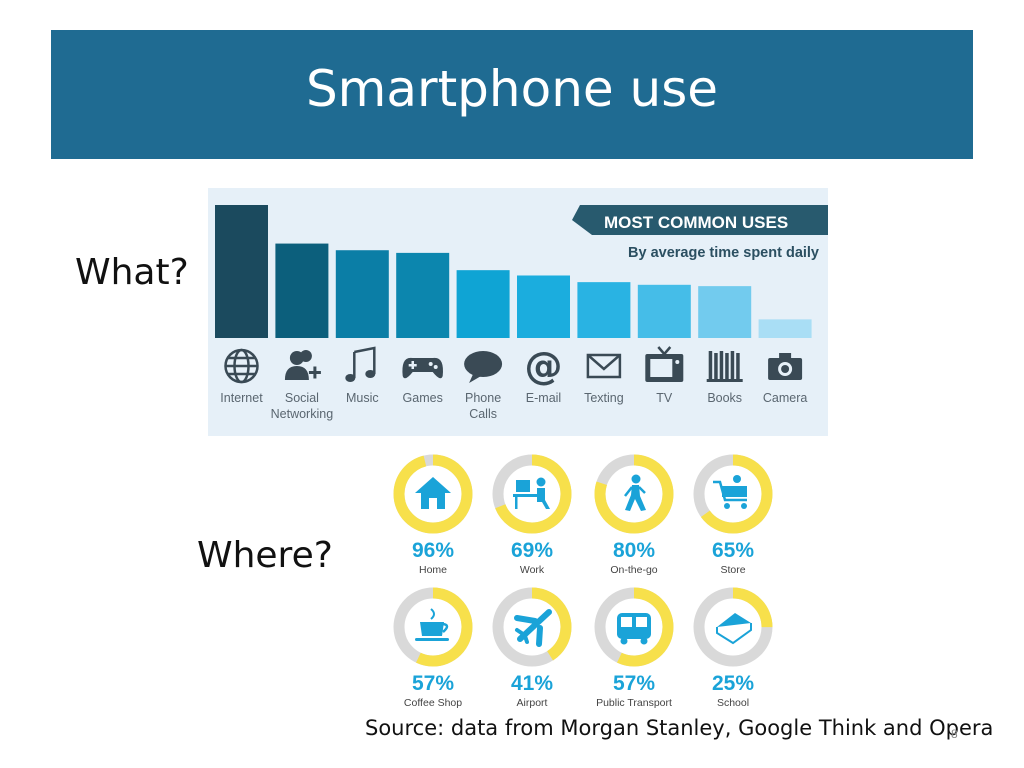 Image resolution: width=1024 pixels, height=768 pixels. What do you see at coordinates (954, 734) in the screenshot?
I see `page-number: 8` at bounding box center [954, 734].